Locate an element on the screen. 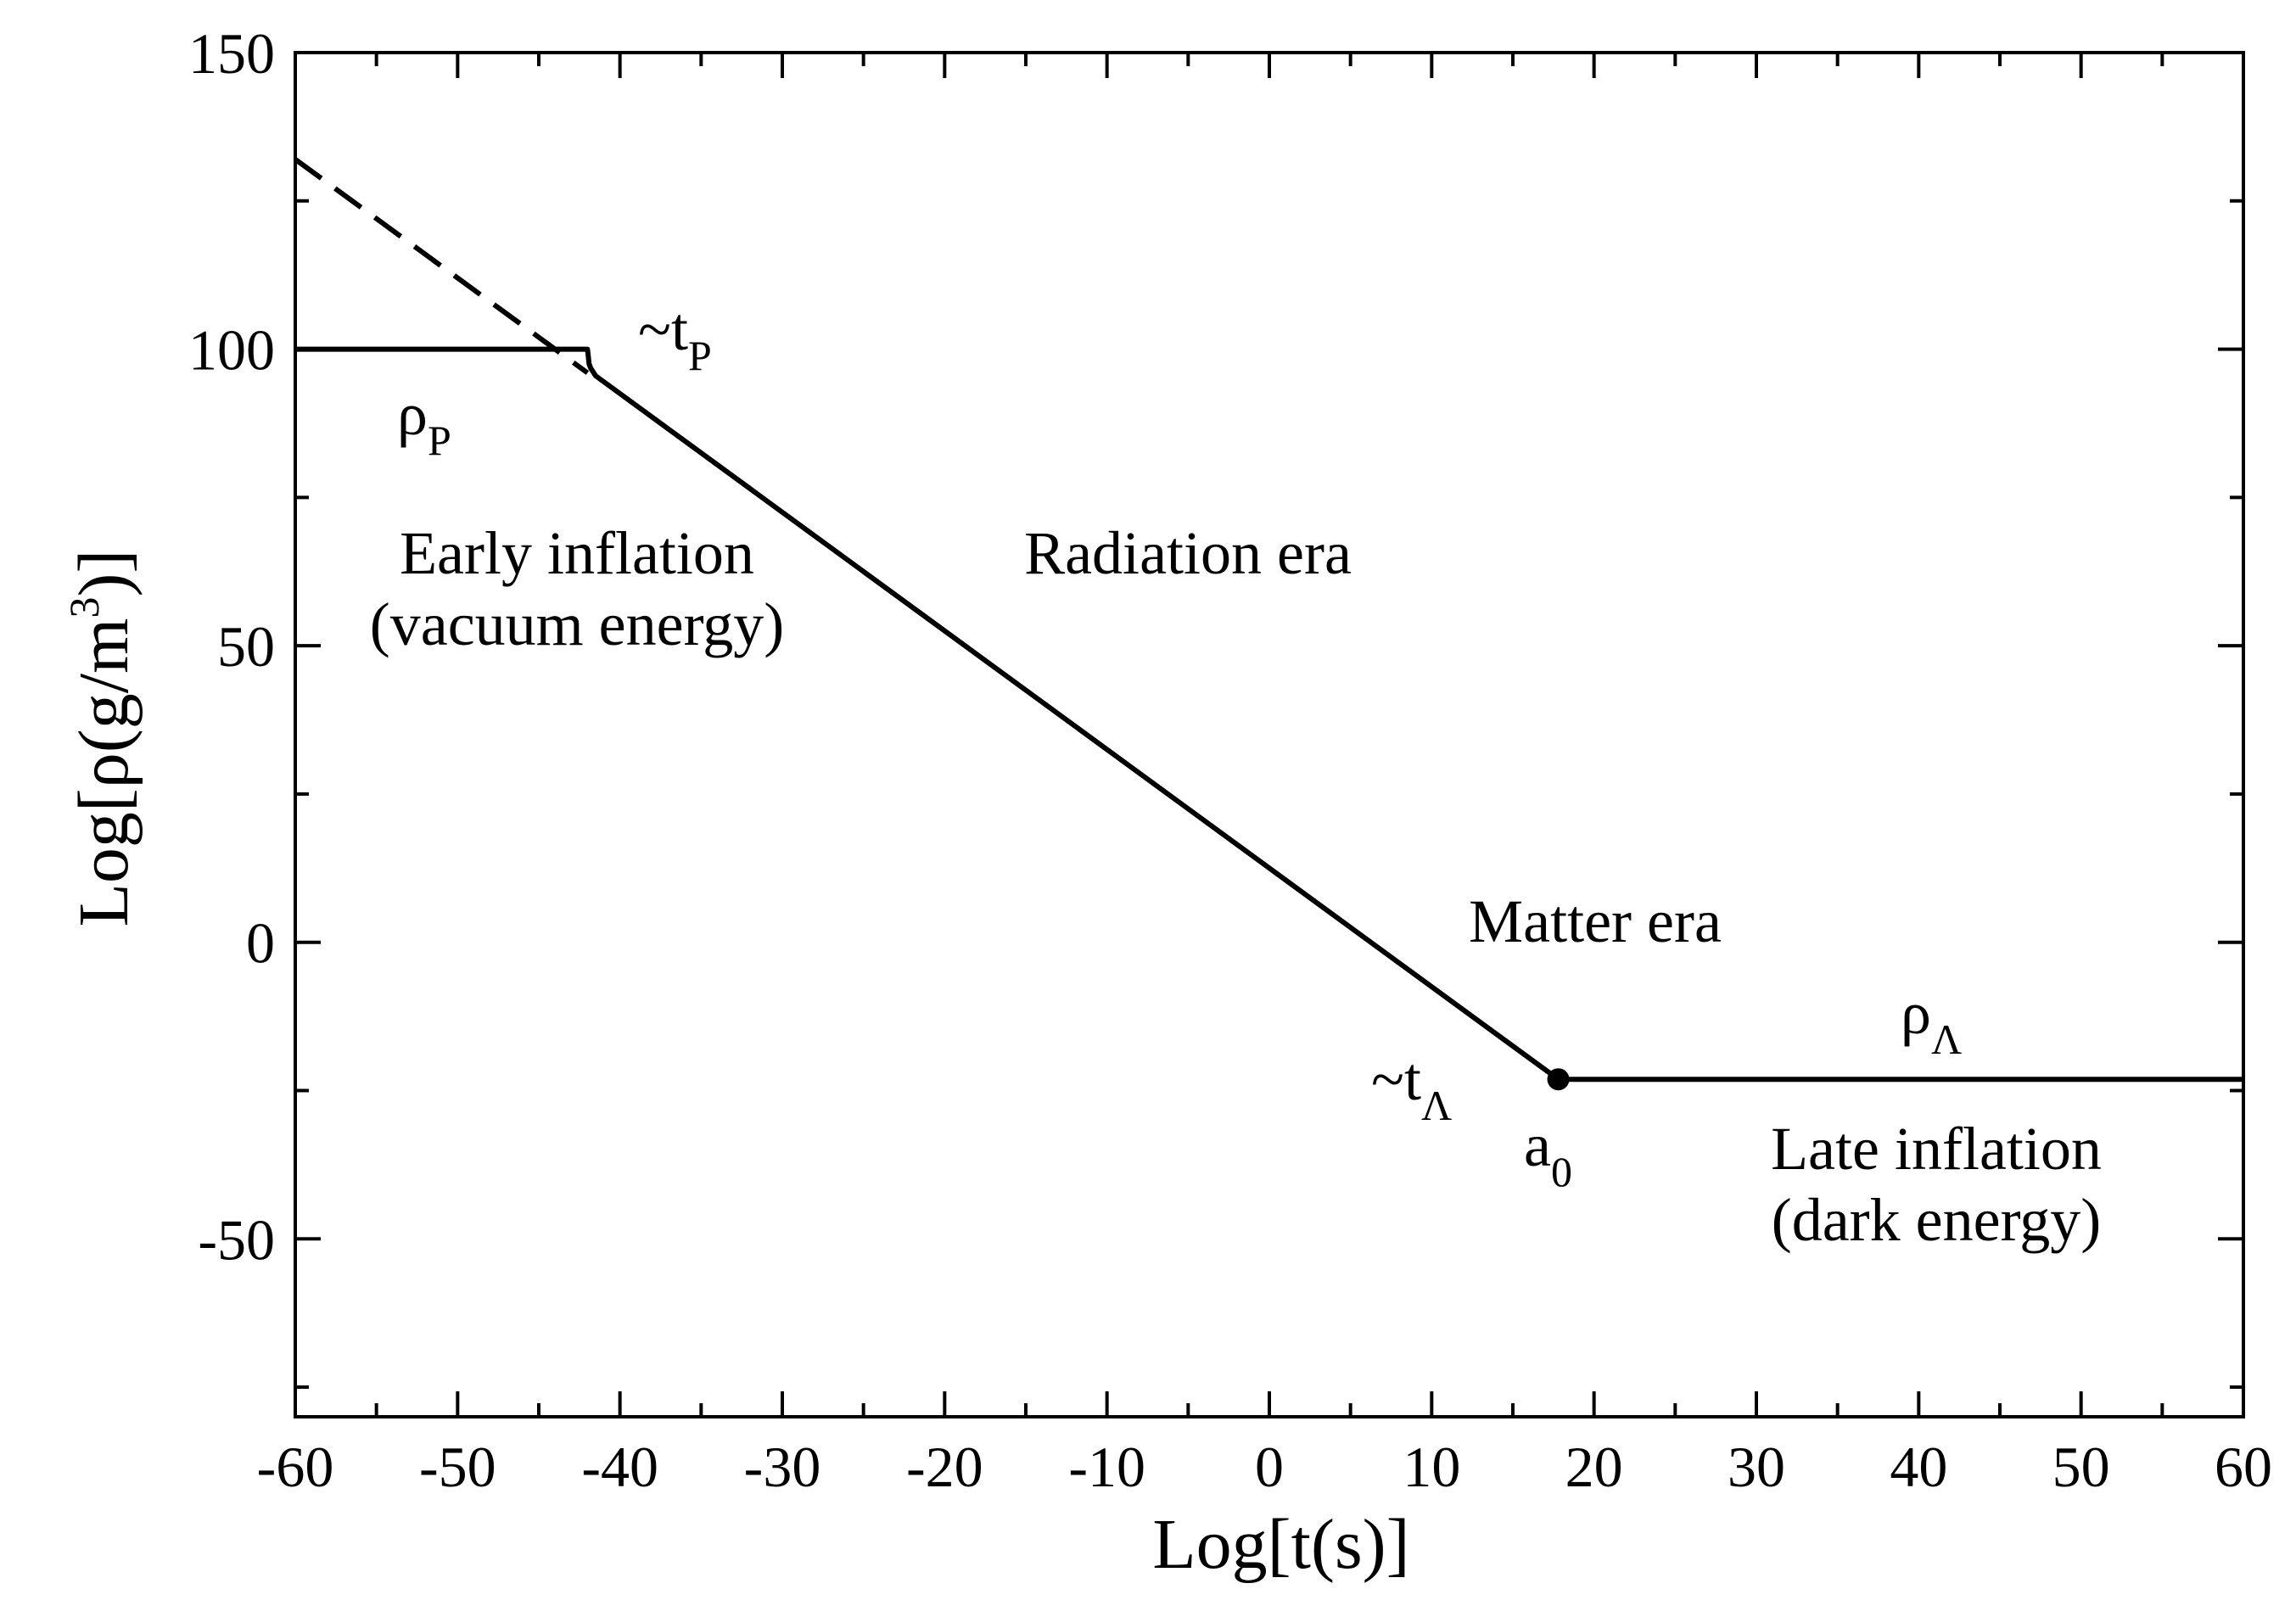  annotation-a-zero-subscript: 0 is located at coordinates (1561, 1171).